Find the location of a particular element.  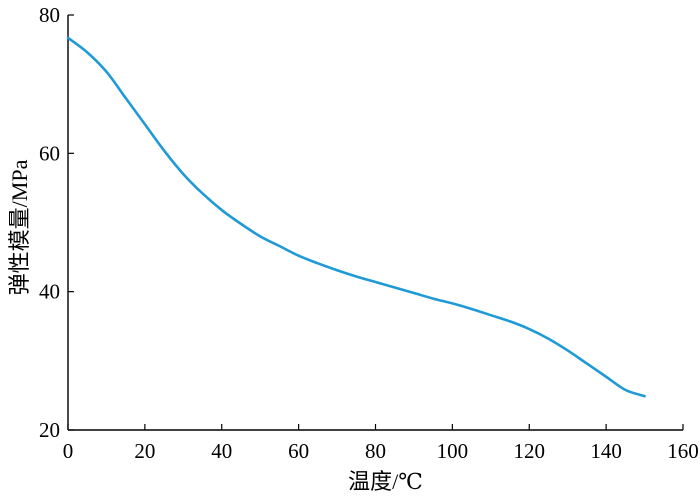

x-axis-label: 温度/℃ is located at coordinates (385, 481).